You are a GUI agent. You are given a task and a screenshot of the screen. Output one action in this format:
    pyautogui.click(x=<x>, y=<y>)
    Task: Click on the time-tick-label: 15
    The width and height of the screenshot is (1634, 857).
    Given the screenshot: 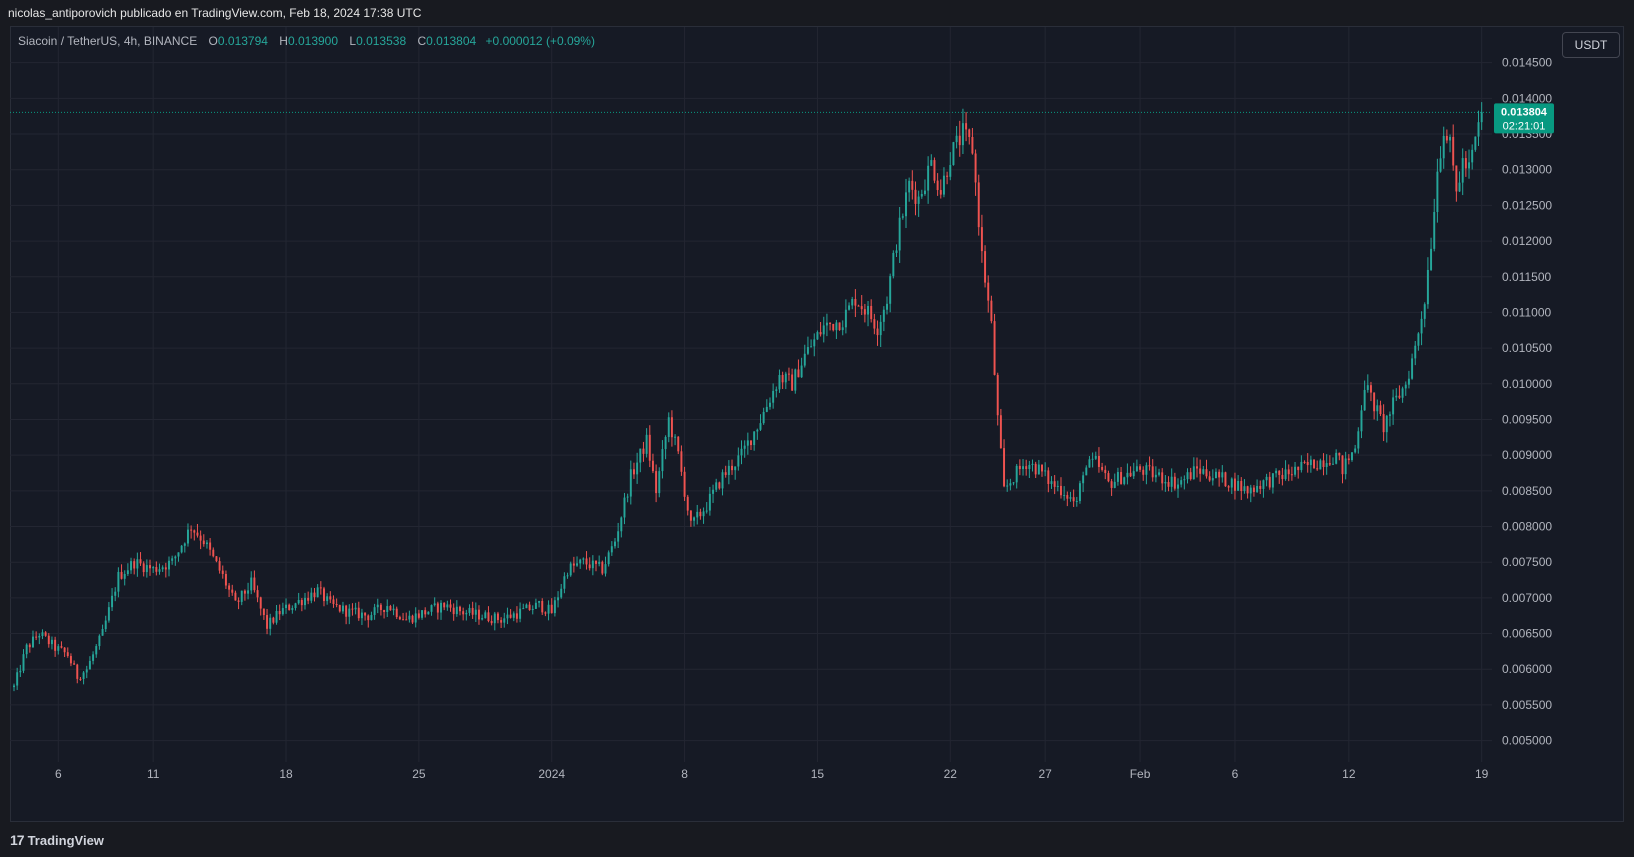 What is the action you would take?
    pyautogui.click(x=818, y=774)
    